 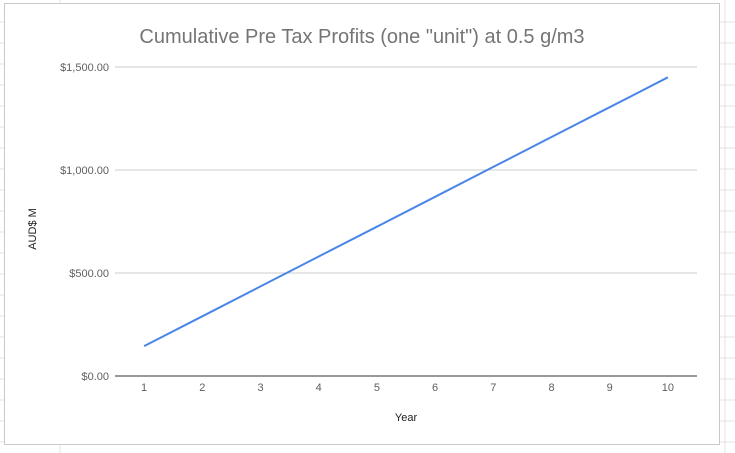 What do you see at coordinates (668, 388) in the screenshot?
I see `x-tick-label: 10` at bounding box center [668, 388].